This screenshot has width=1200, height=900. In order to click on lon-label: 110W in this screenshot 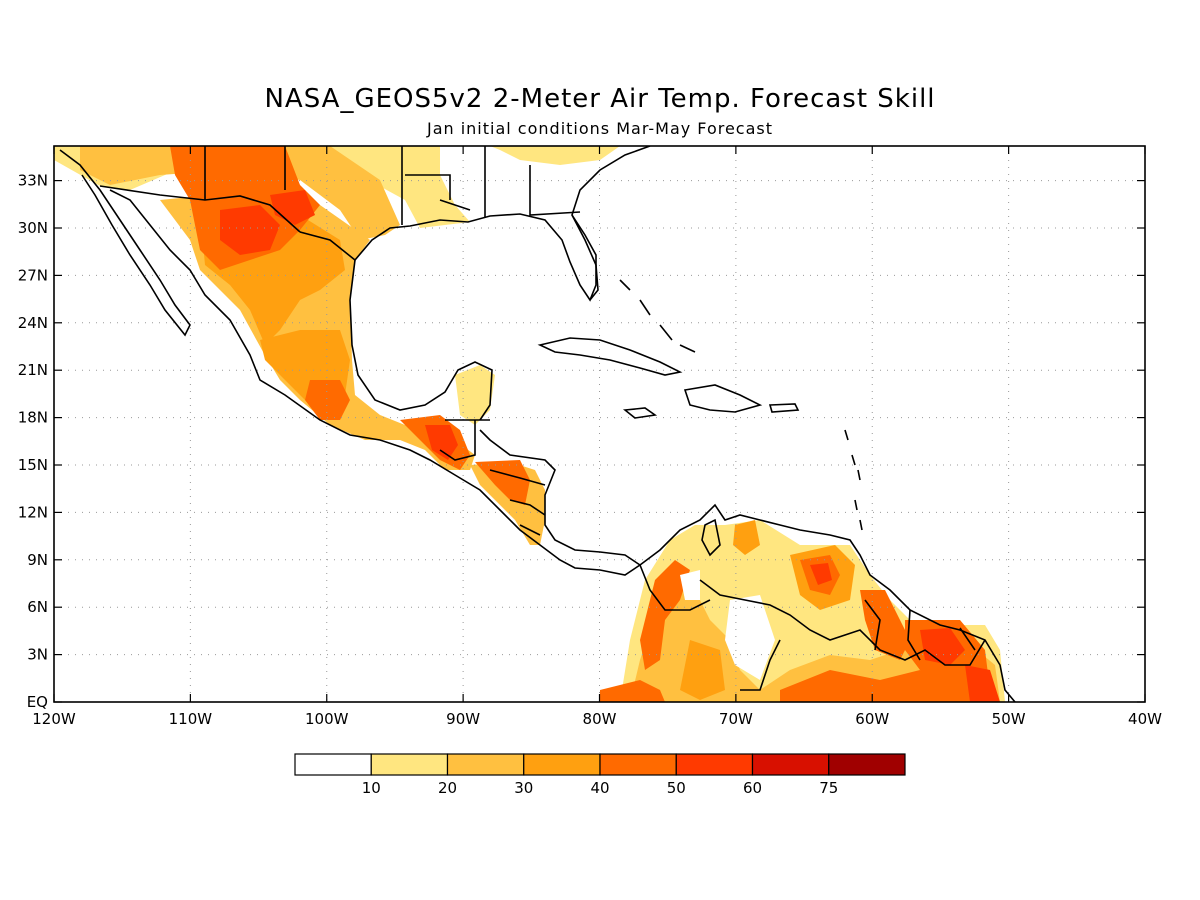, I will do `click(191, 719)`.